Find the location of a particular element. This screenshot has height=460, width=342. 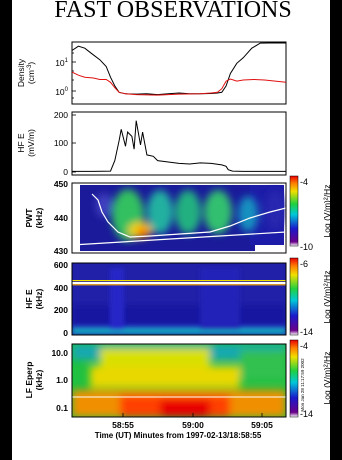

hfe-tick-600: 600 is located at coordinates (61, 265).